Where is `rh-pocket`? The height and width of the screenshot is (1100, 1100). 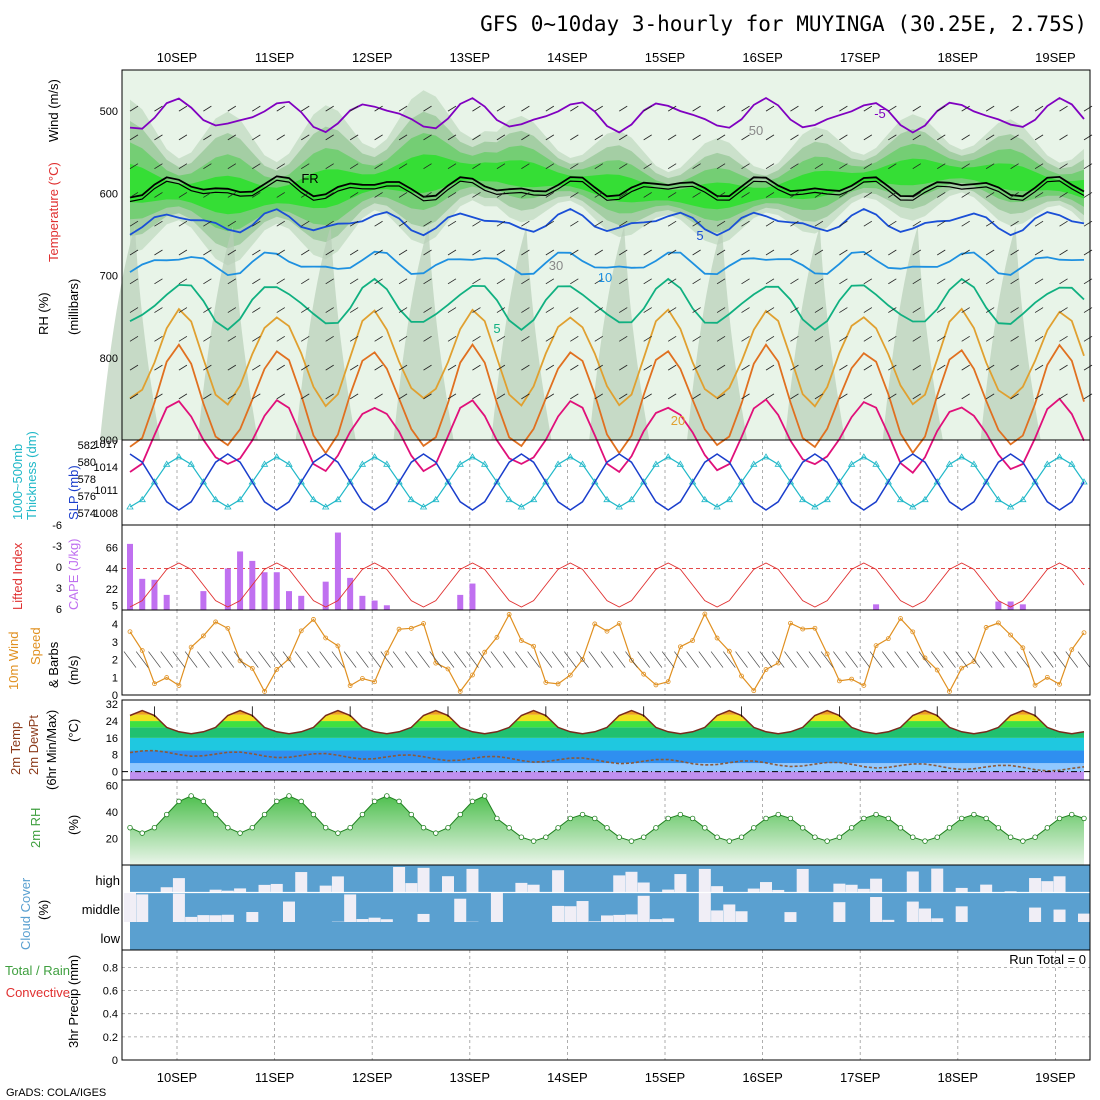 rh-pocket is located at coordinates (423, 333).